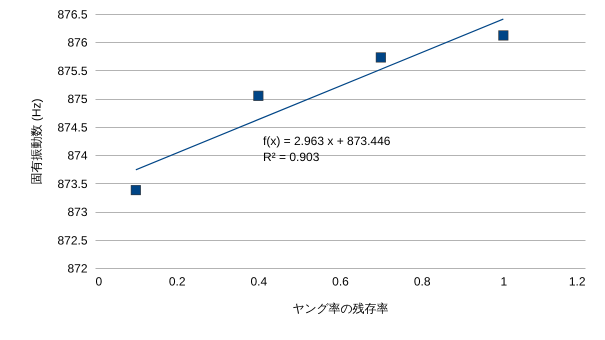 This screenshot has width=605, height=340. What do you see at coordinates (77, 99) in the screenshot?
I see `y-tick-label: 875` at bounding box center [77, 99].